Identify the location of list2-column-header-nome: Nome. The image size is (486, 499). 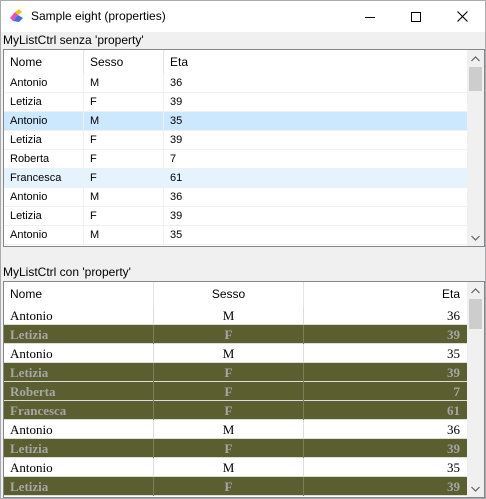
(79, 294).